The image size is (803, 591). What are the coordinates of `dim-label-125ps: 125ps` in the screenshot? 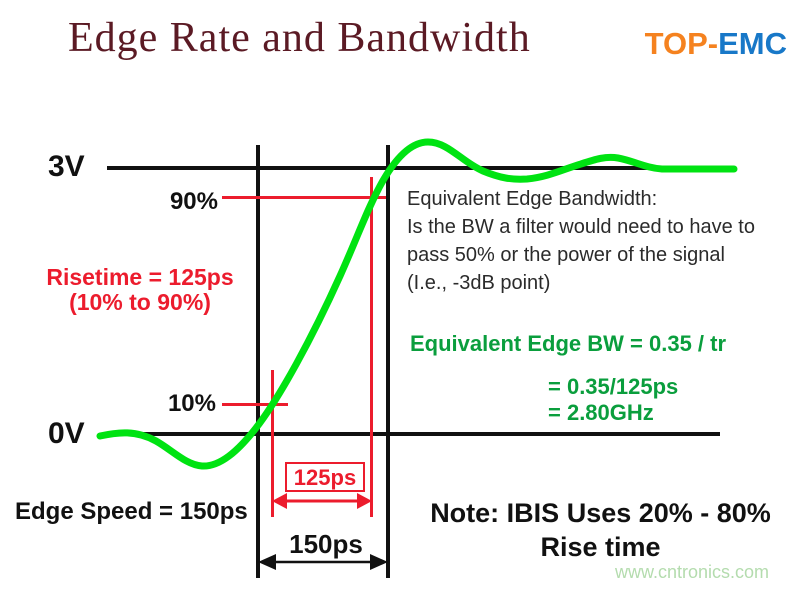 It's located at (325, 477).